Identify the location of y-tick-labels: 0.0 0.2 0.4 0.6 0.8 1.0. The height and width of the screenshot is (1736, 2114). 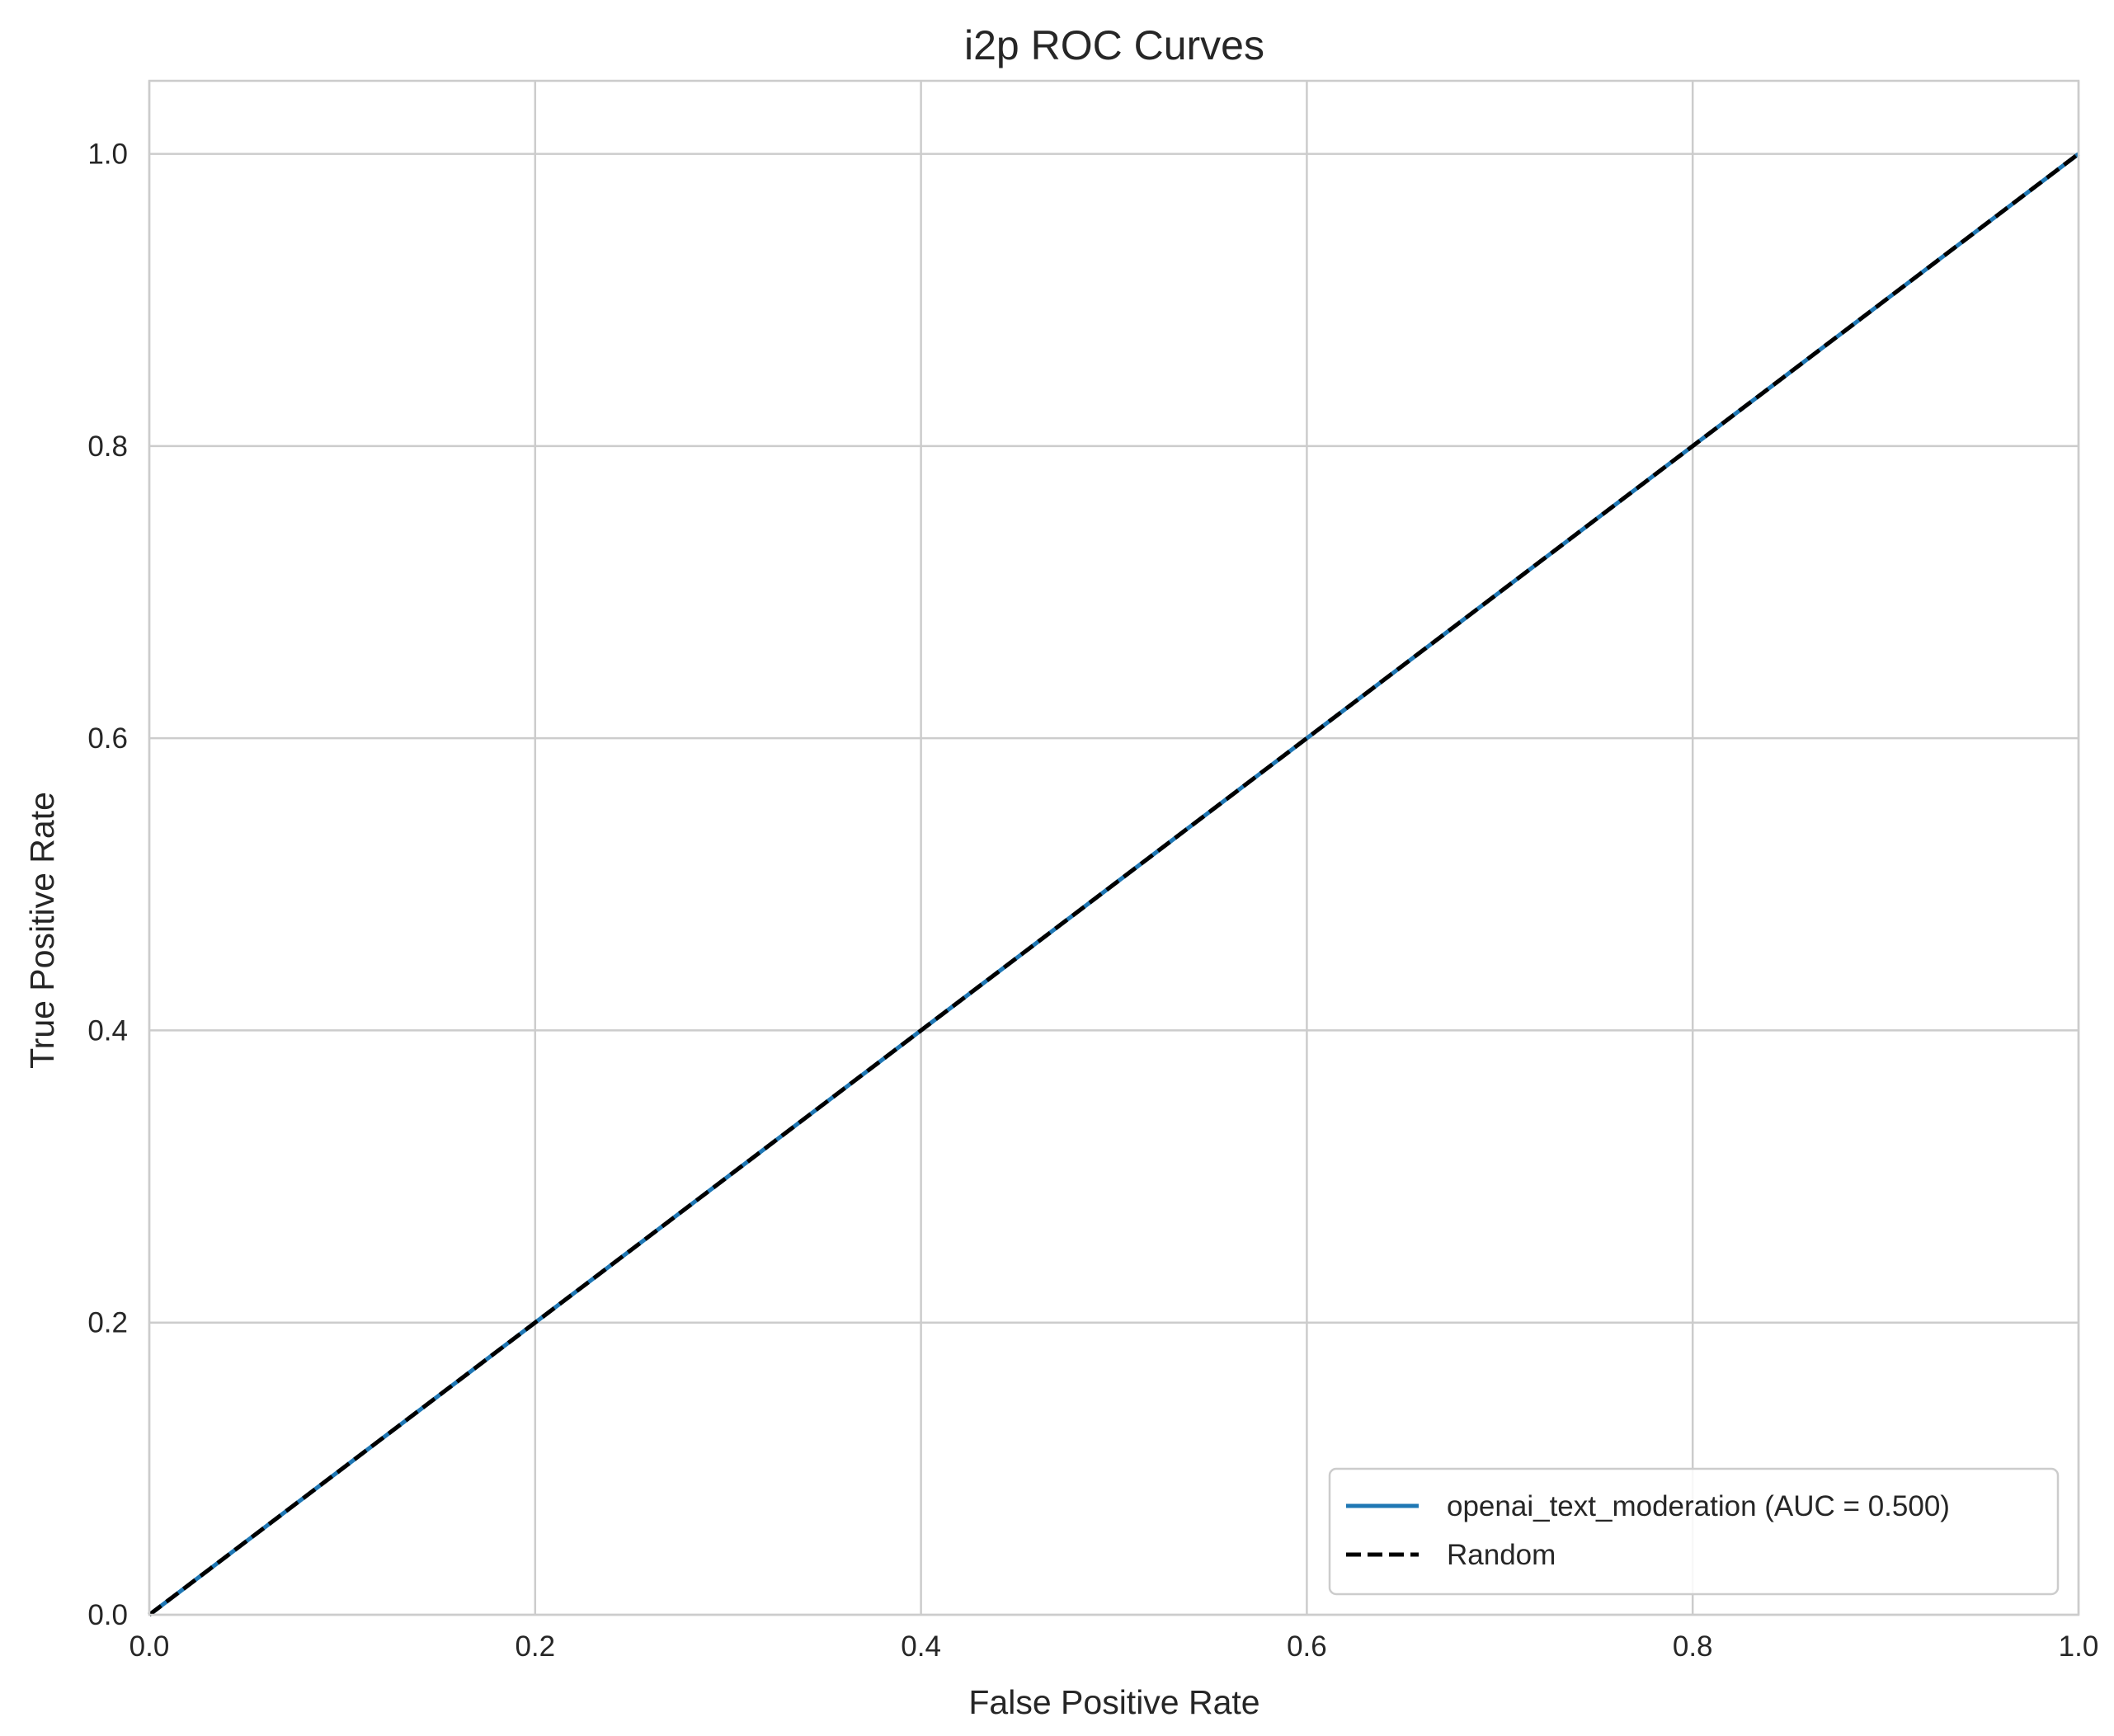
(107, 885).